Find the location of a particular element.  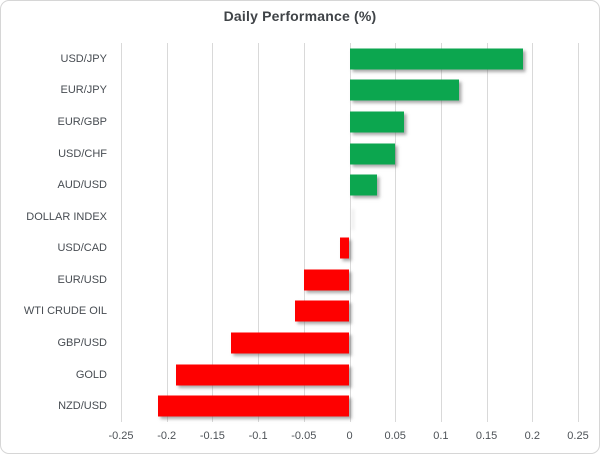

category-label: EUR/USD is located at coordinates (82, 279).